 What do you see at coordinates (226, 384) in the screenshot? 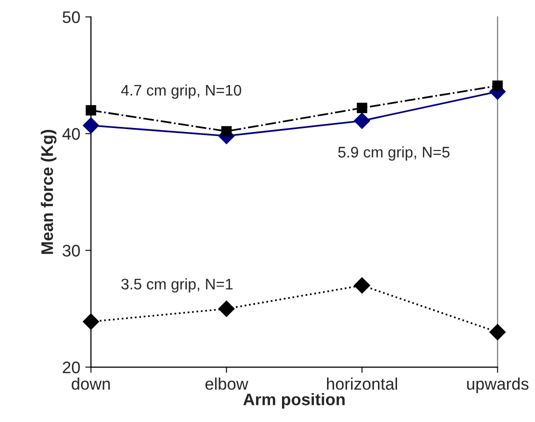
I see `x-tick-label: elbow` at bounding box center [226, 384].